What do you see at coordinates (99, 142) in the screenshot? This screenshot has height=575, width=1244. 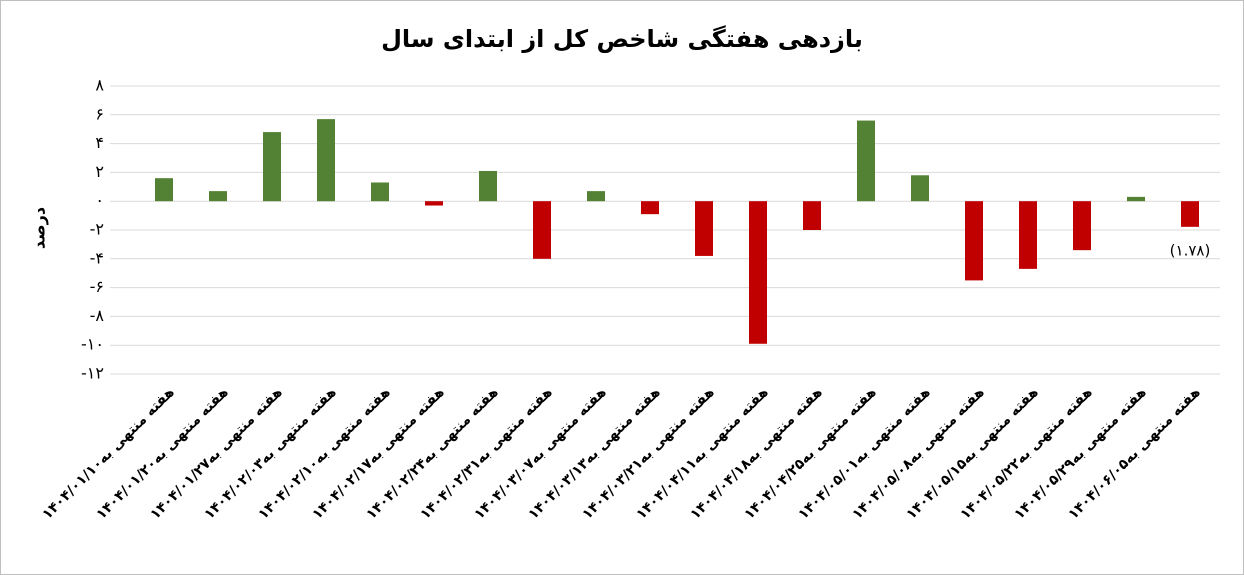 I see `y-tick-label: ۴` at bounding box center [99, 142].